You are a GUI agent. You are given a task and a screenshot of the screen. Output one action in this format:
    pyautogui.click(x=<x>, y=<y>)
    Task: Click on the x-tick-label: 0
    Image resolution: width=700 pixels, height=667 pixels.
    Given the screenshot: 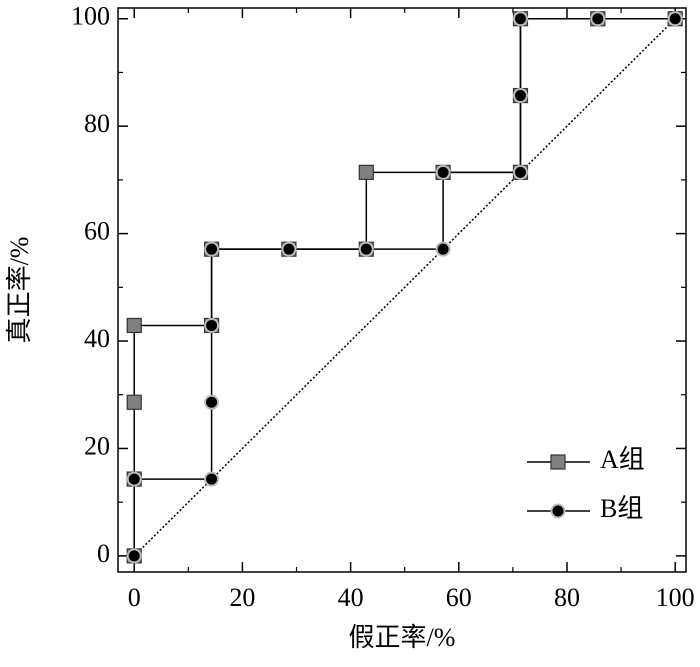 What is the action you would take?
    pyautogui.click(x=134, y=597)
    